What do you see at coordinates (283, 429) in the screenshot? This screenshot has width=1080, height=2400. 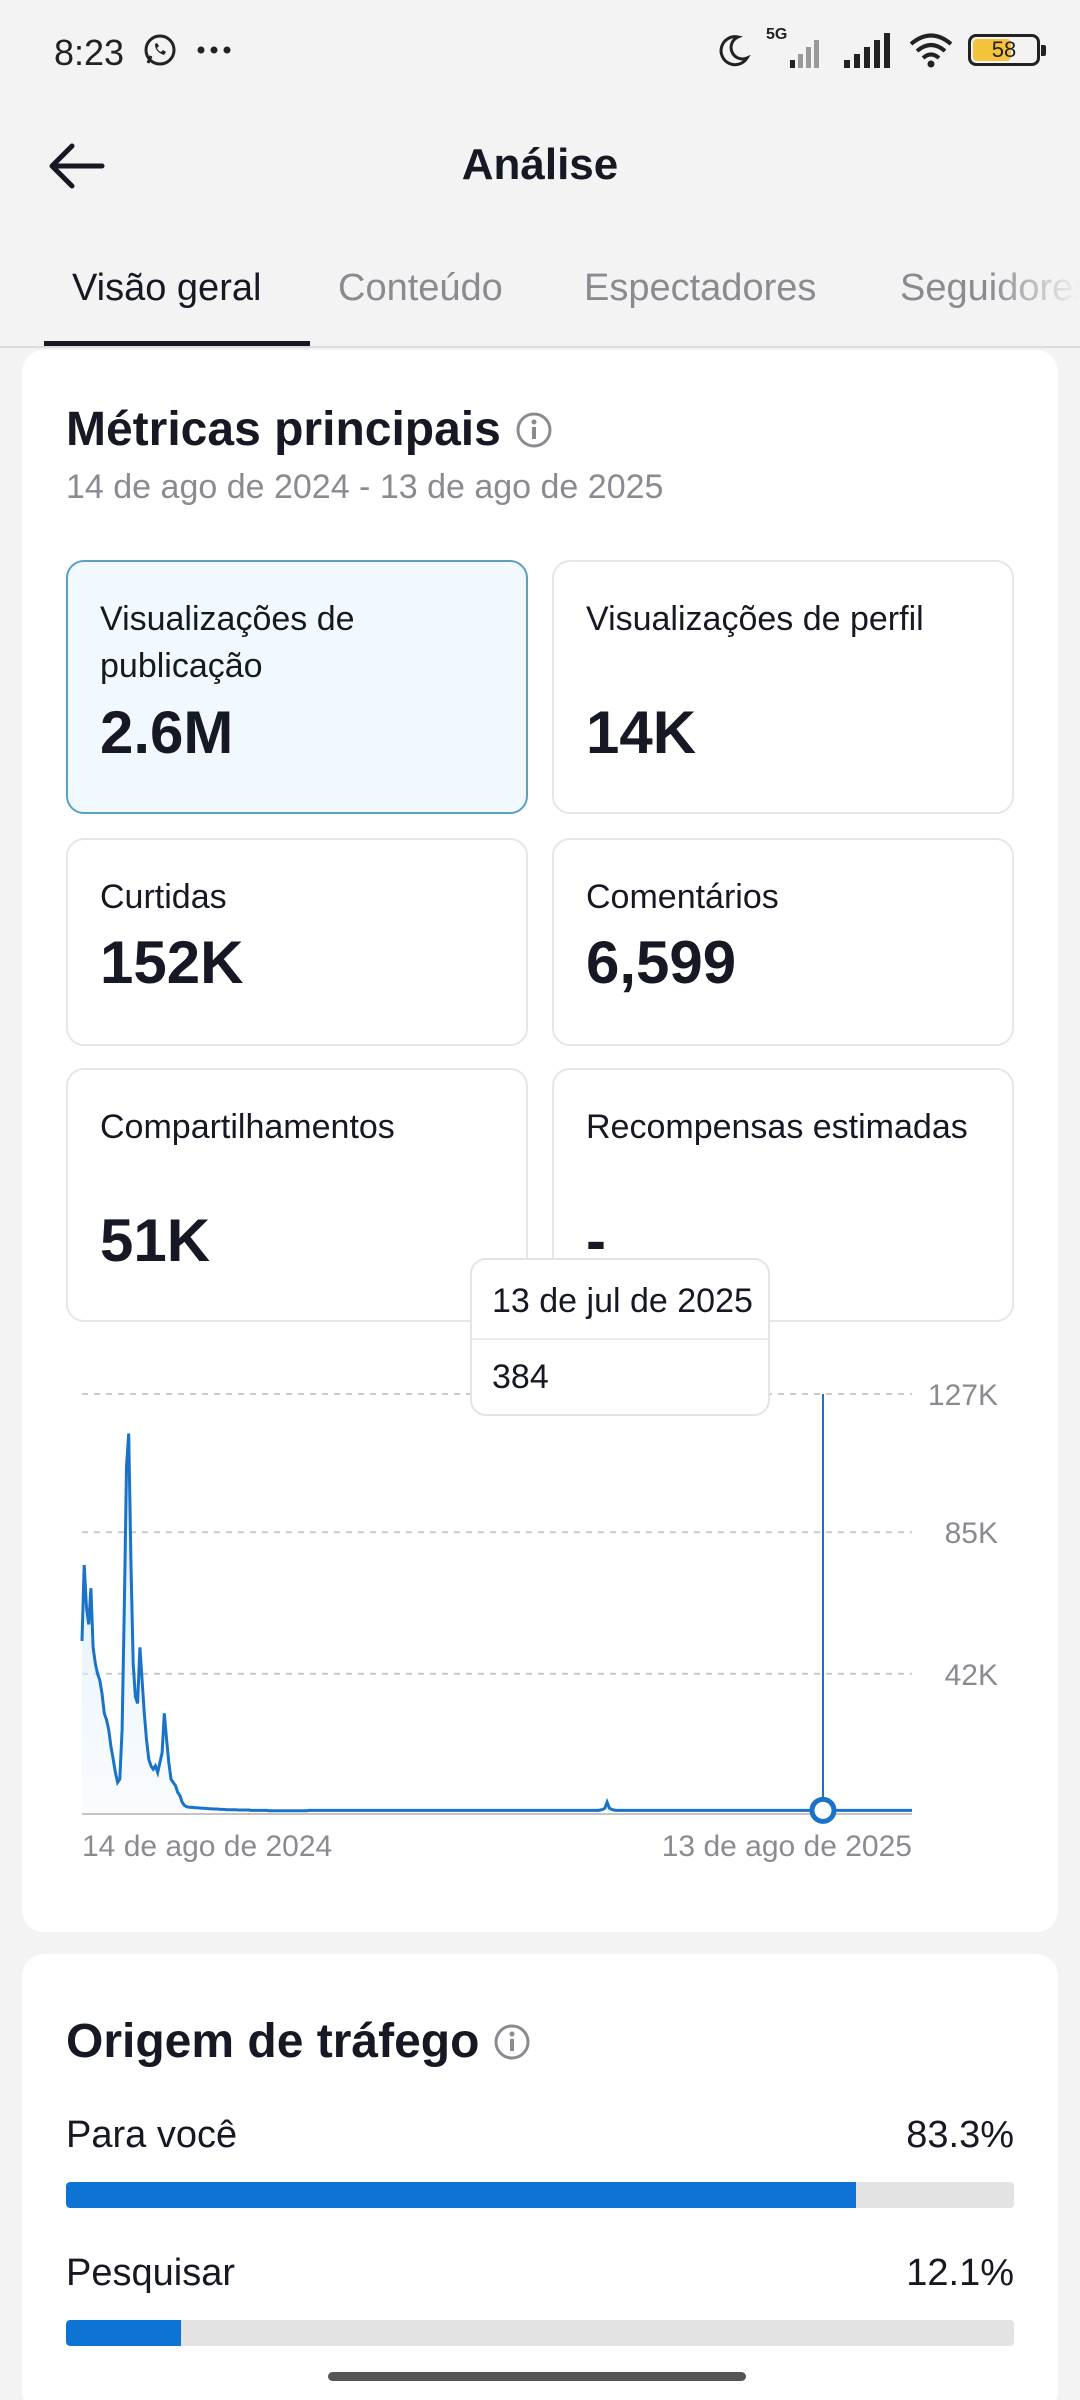 I see `key-metrics-title: Métricas principais` at bounding box center [283, 429].